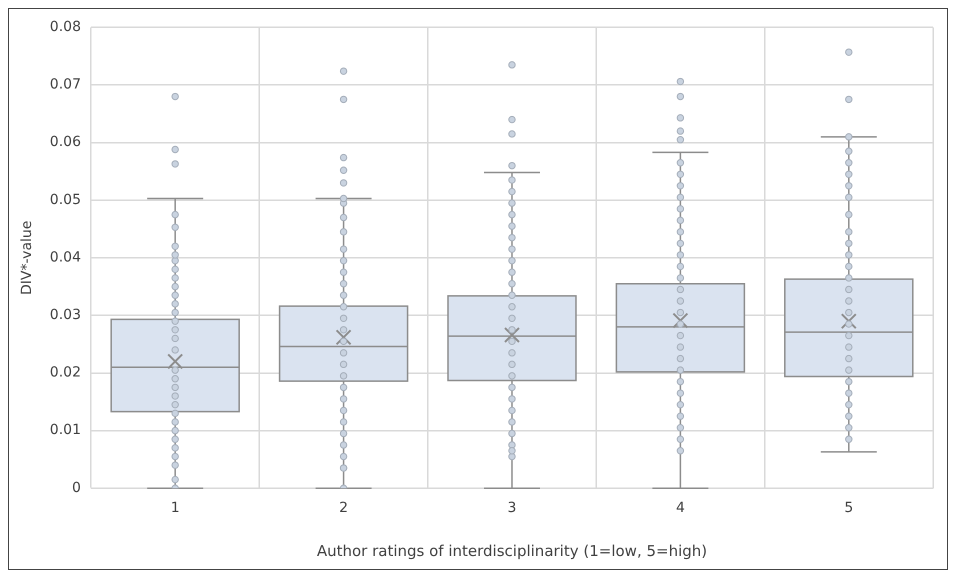  I want to click on x-tick-label: 2, so click(343, 508).